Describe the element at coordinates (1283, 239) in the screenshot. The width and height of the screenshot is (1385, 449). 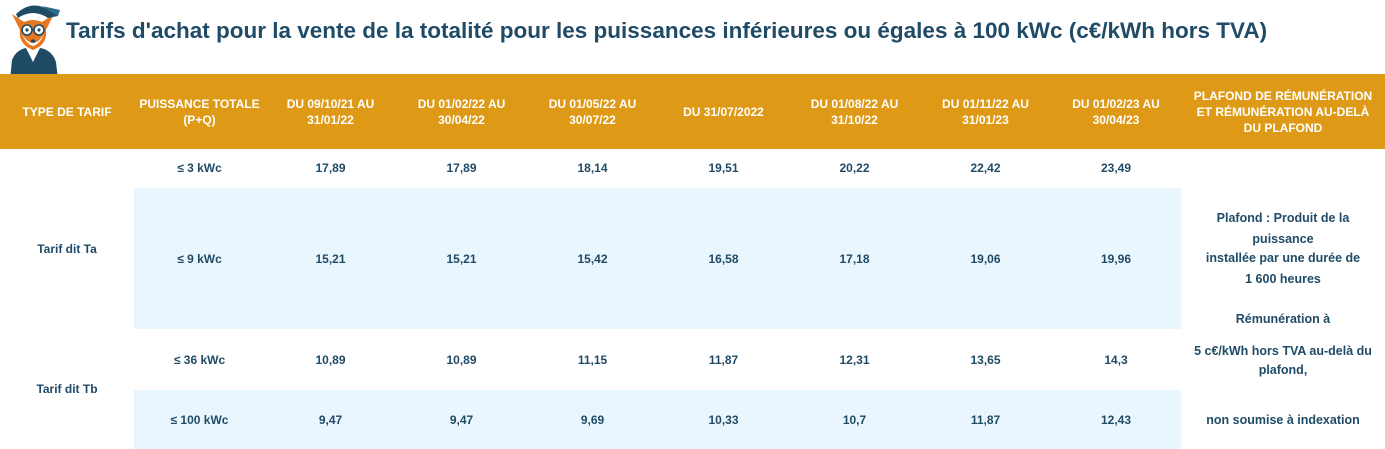
I see `plafond-line-2: puissance` at that location.